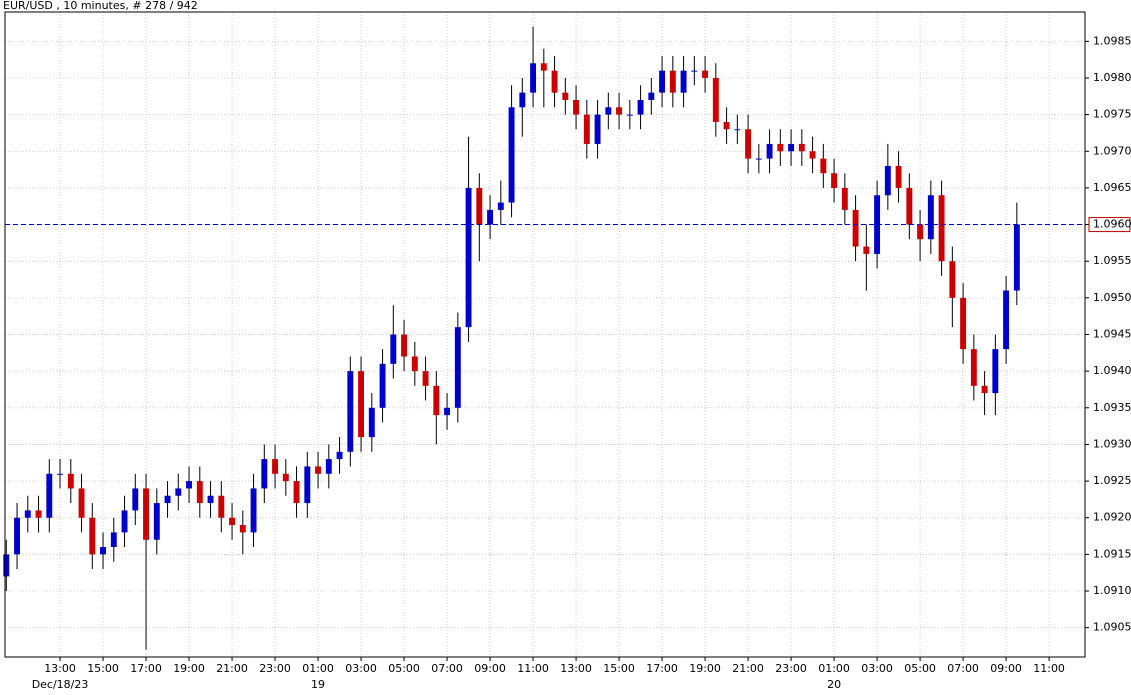 The image size is (1131, 695). What do you see at coordinates (877, 668) in the screenshot?
I see `x-tick-label: 03:00` at bounding box center [877, 668].